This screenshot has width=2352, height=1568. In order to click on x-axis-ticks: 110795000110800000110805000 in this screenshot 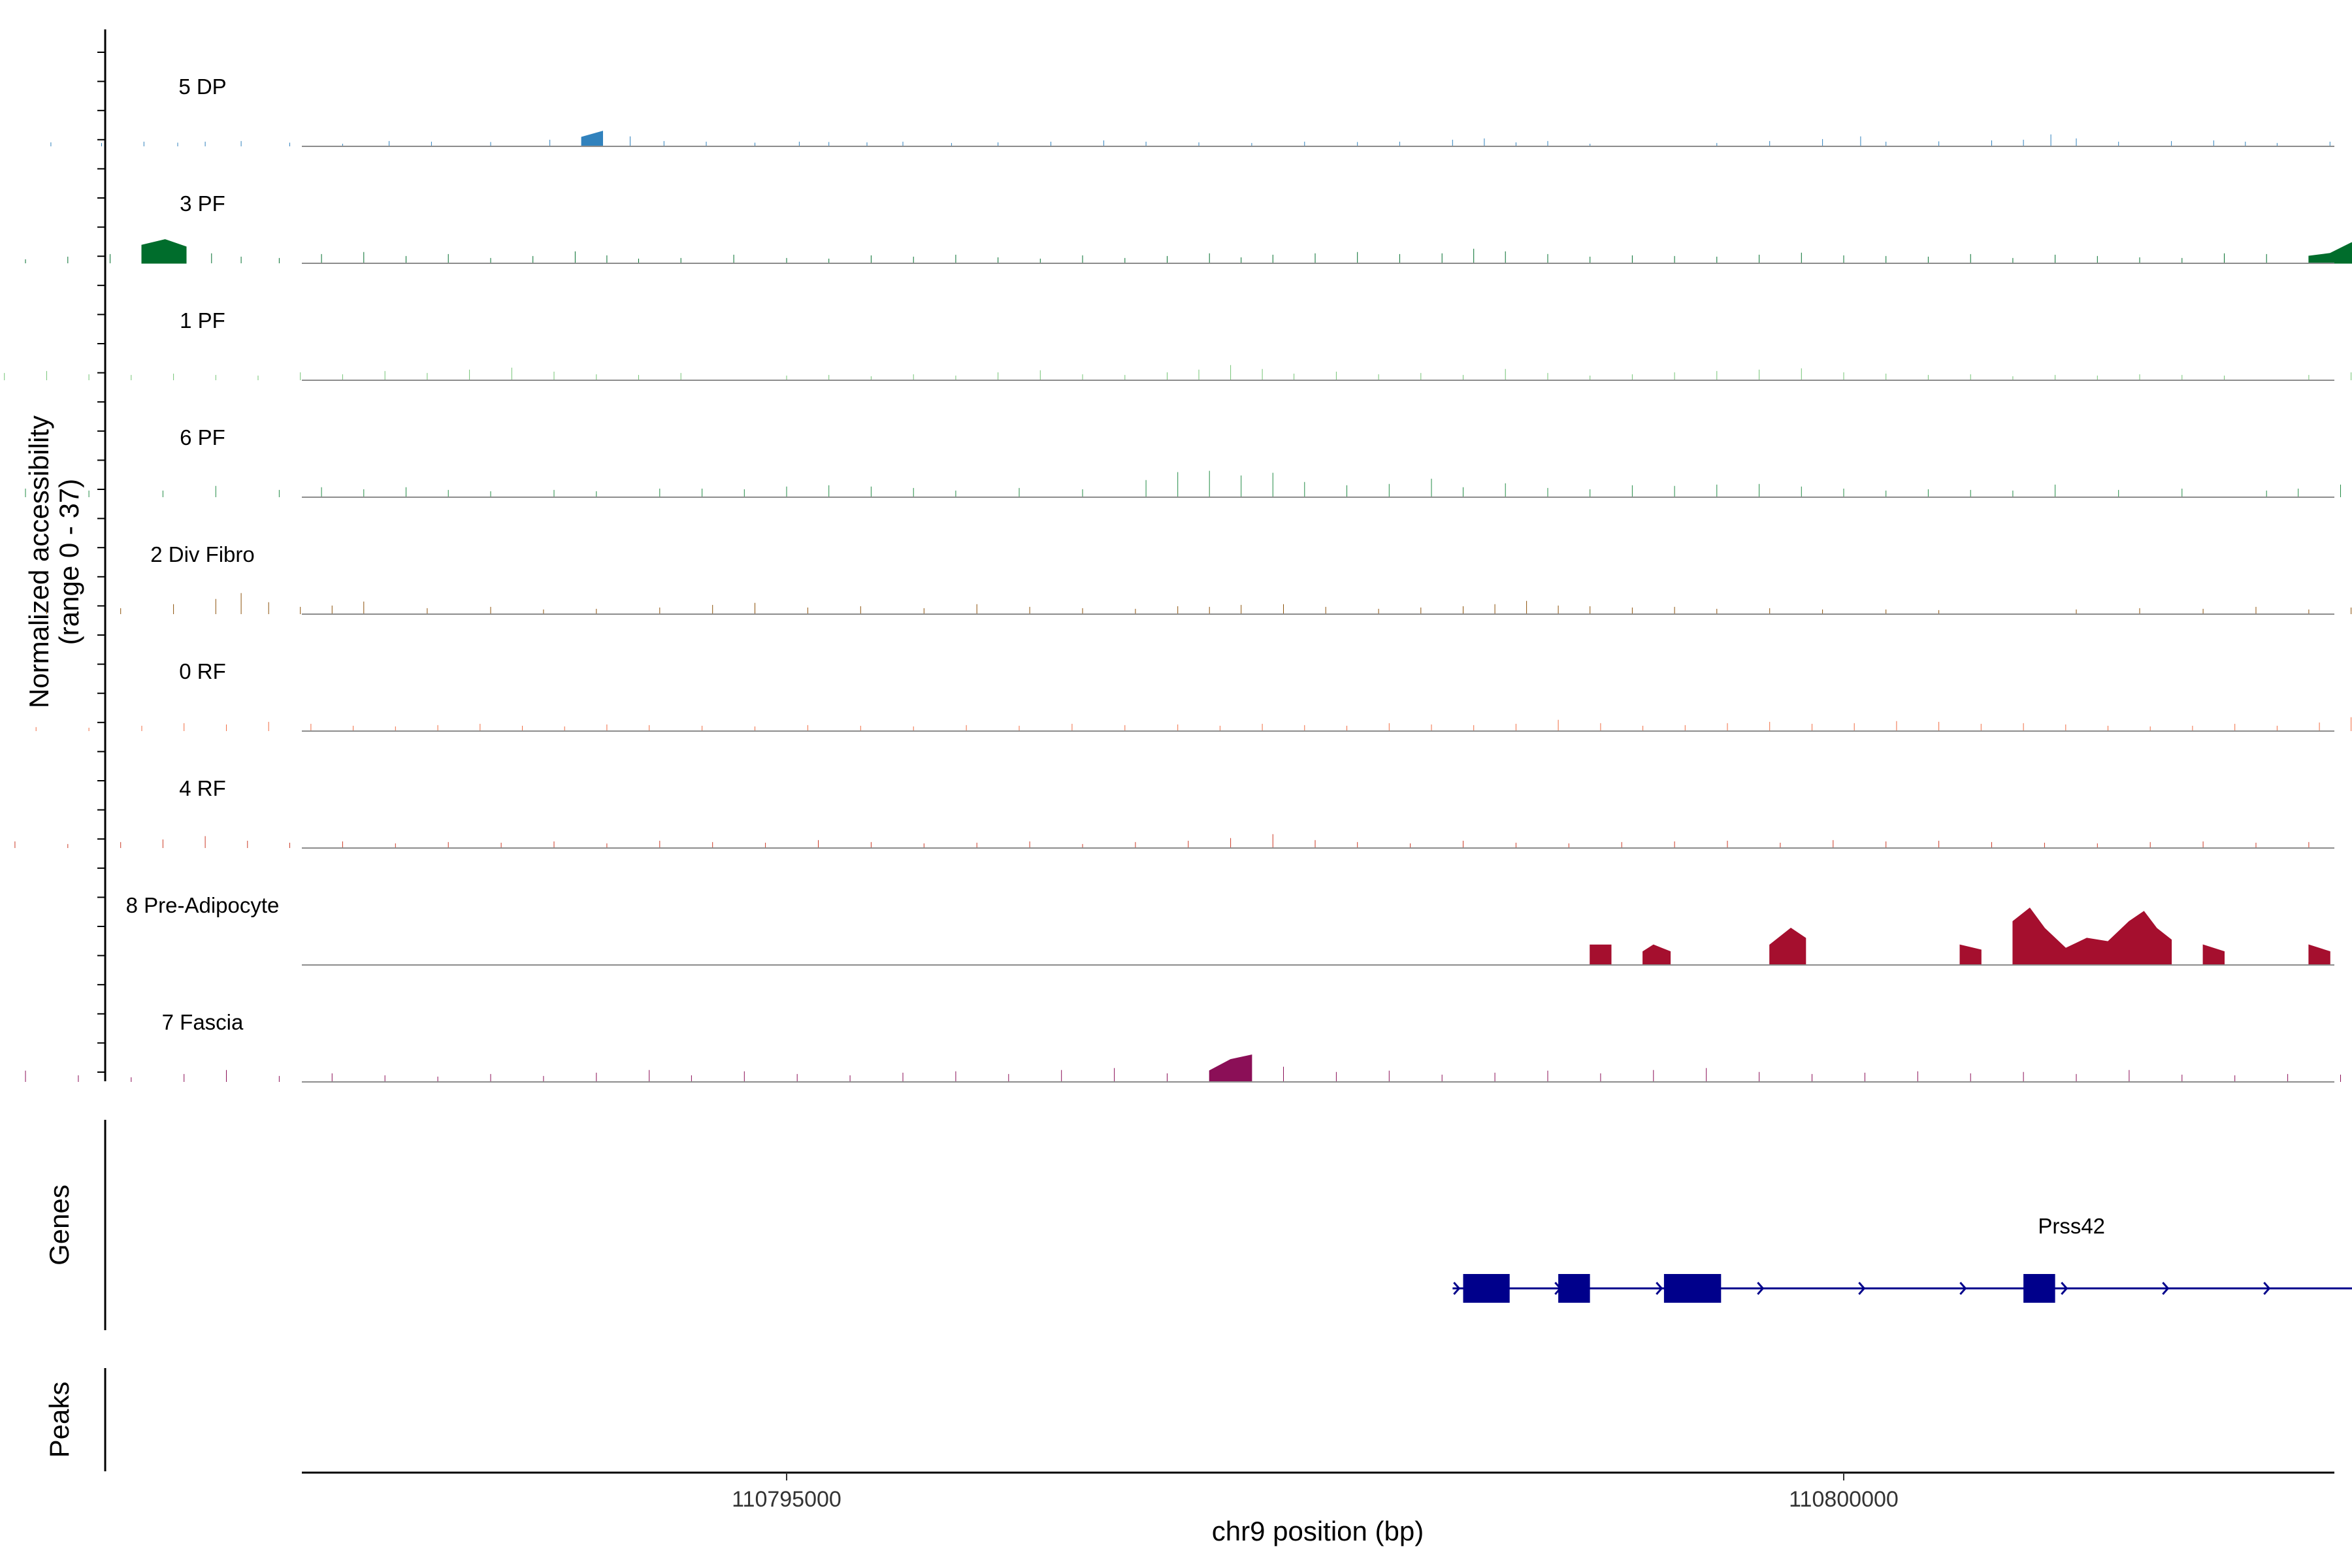, I will do `click(1315, 1492)`.